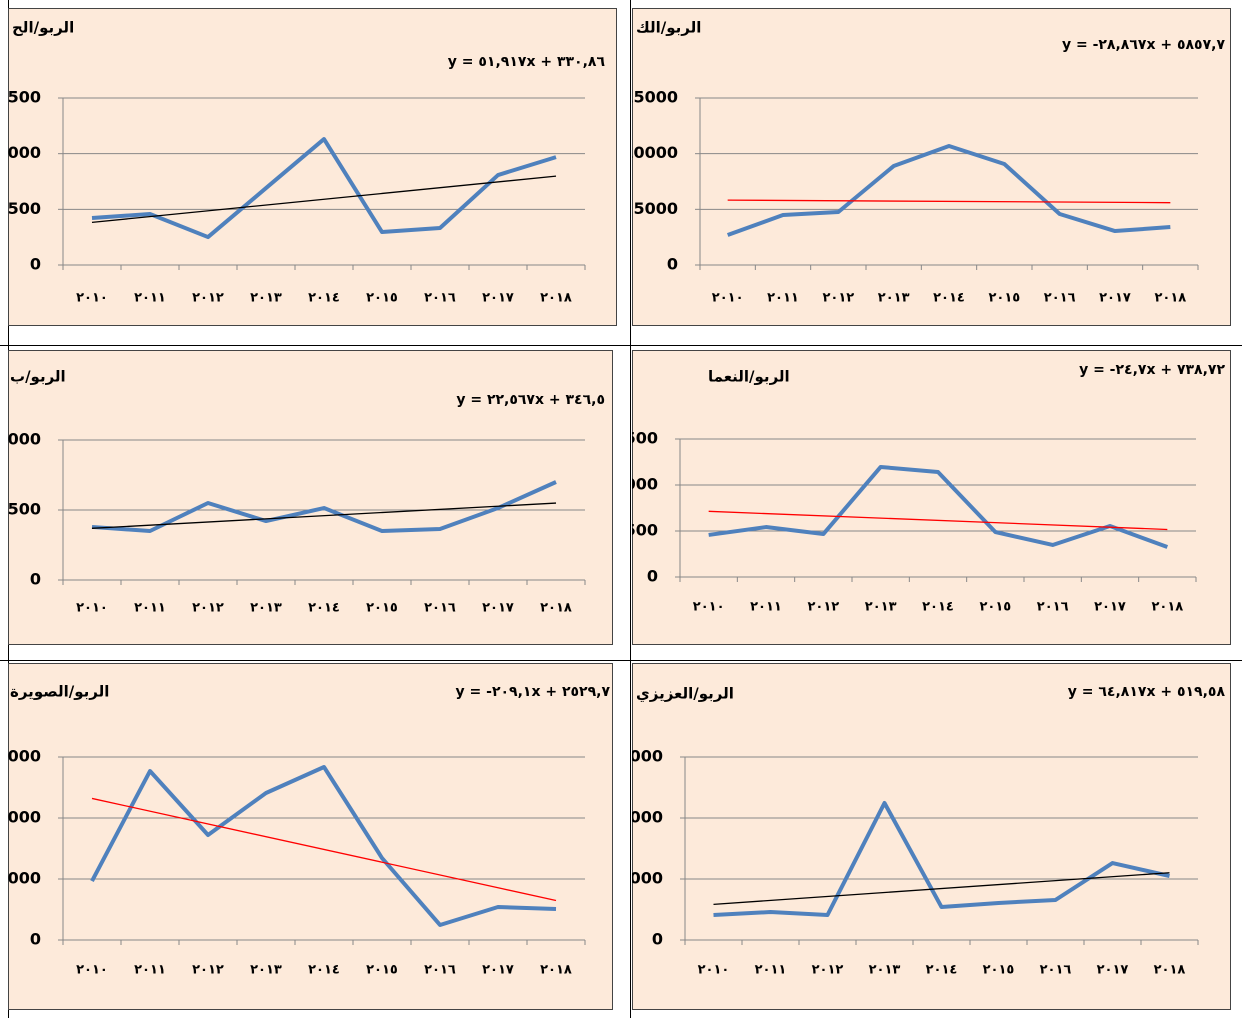  What do you see at coordinates (655, 97) in the screenshot?
I see `y-tick-label: 15000` at bounding box center [655, 97].